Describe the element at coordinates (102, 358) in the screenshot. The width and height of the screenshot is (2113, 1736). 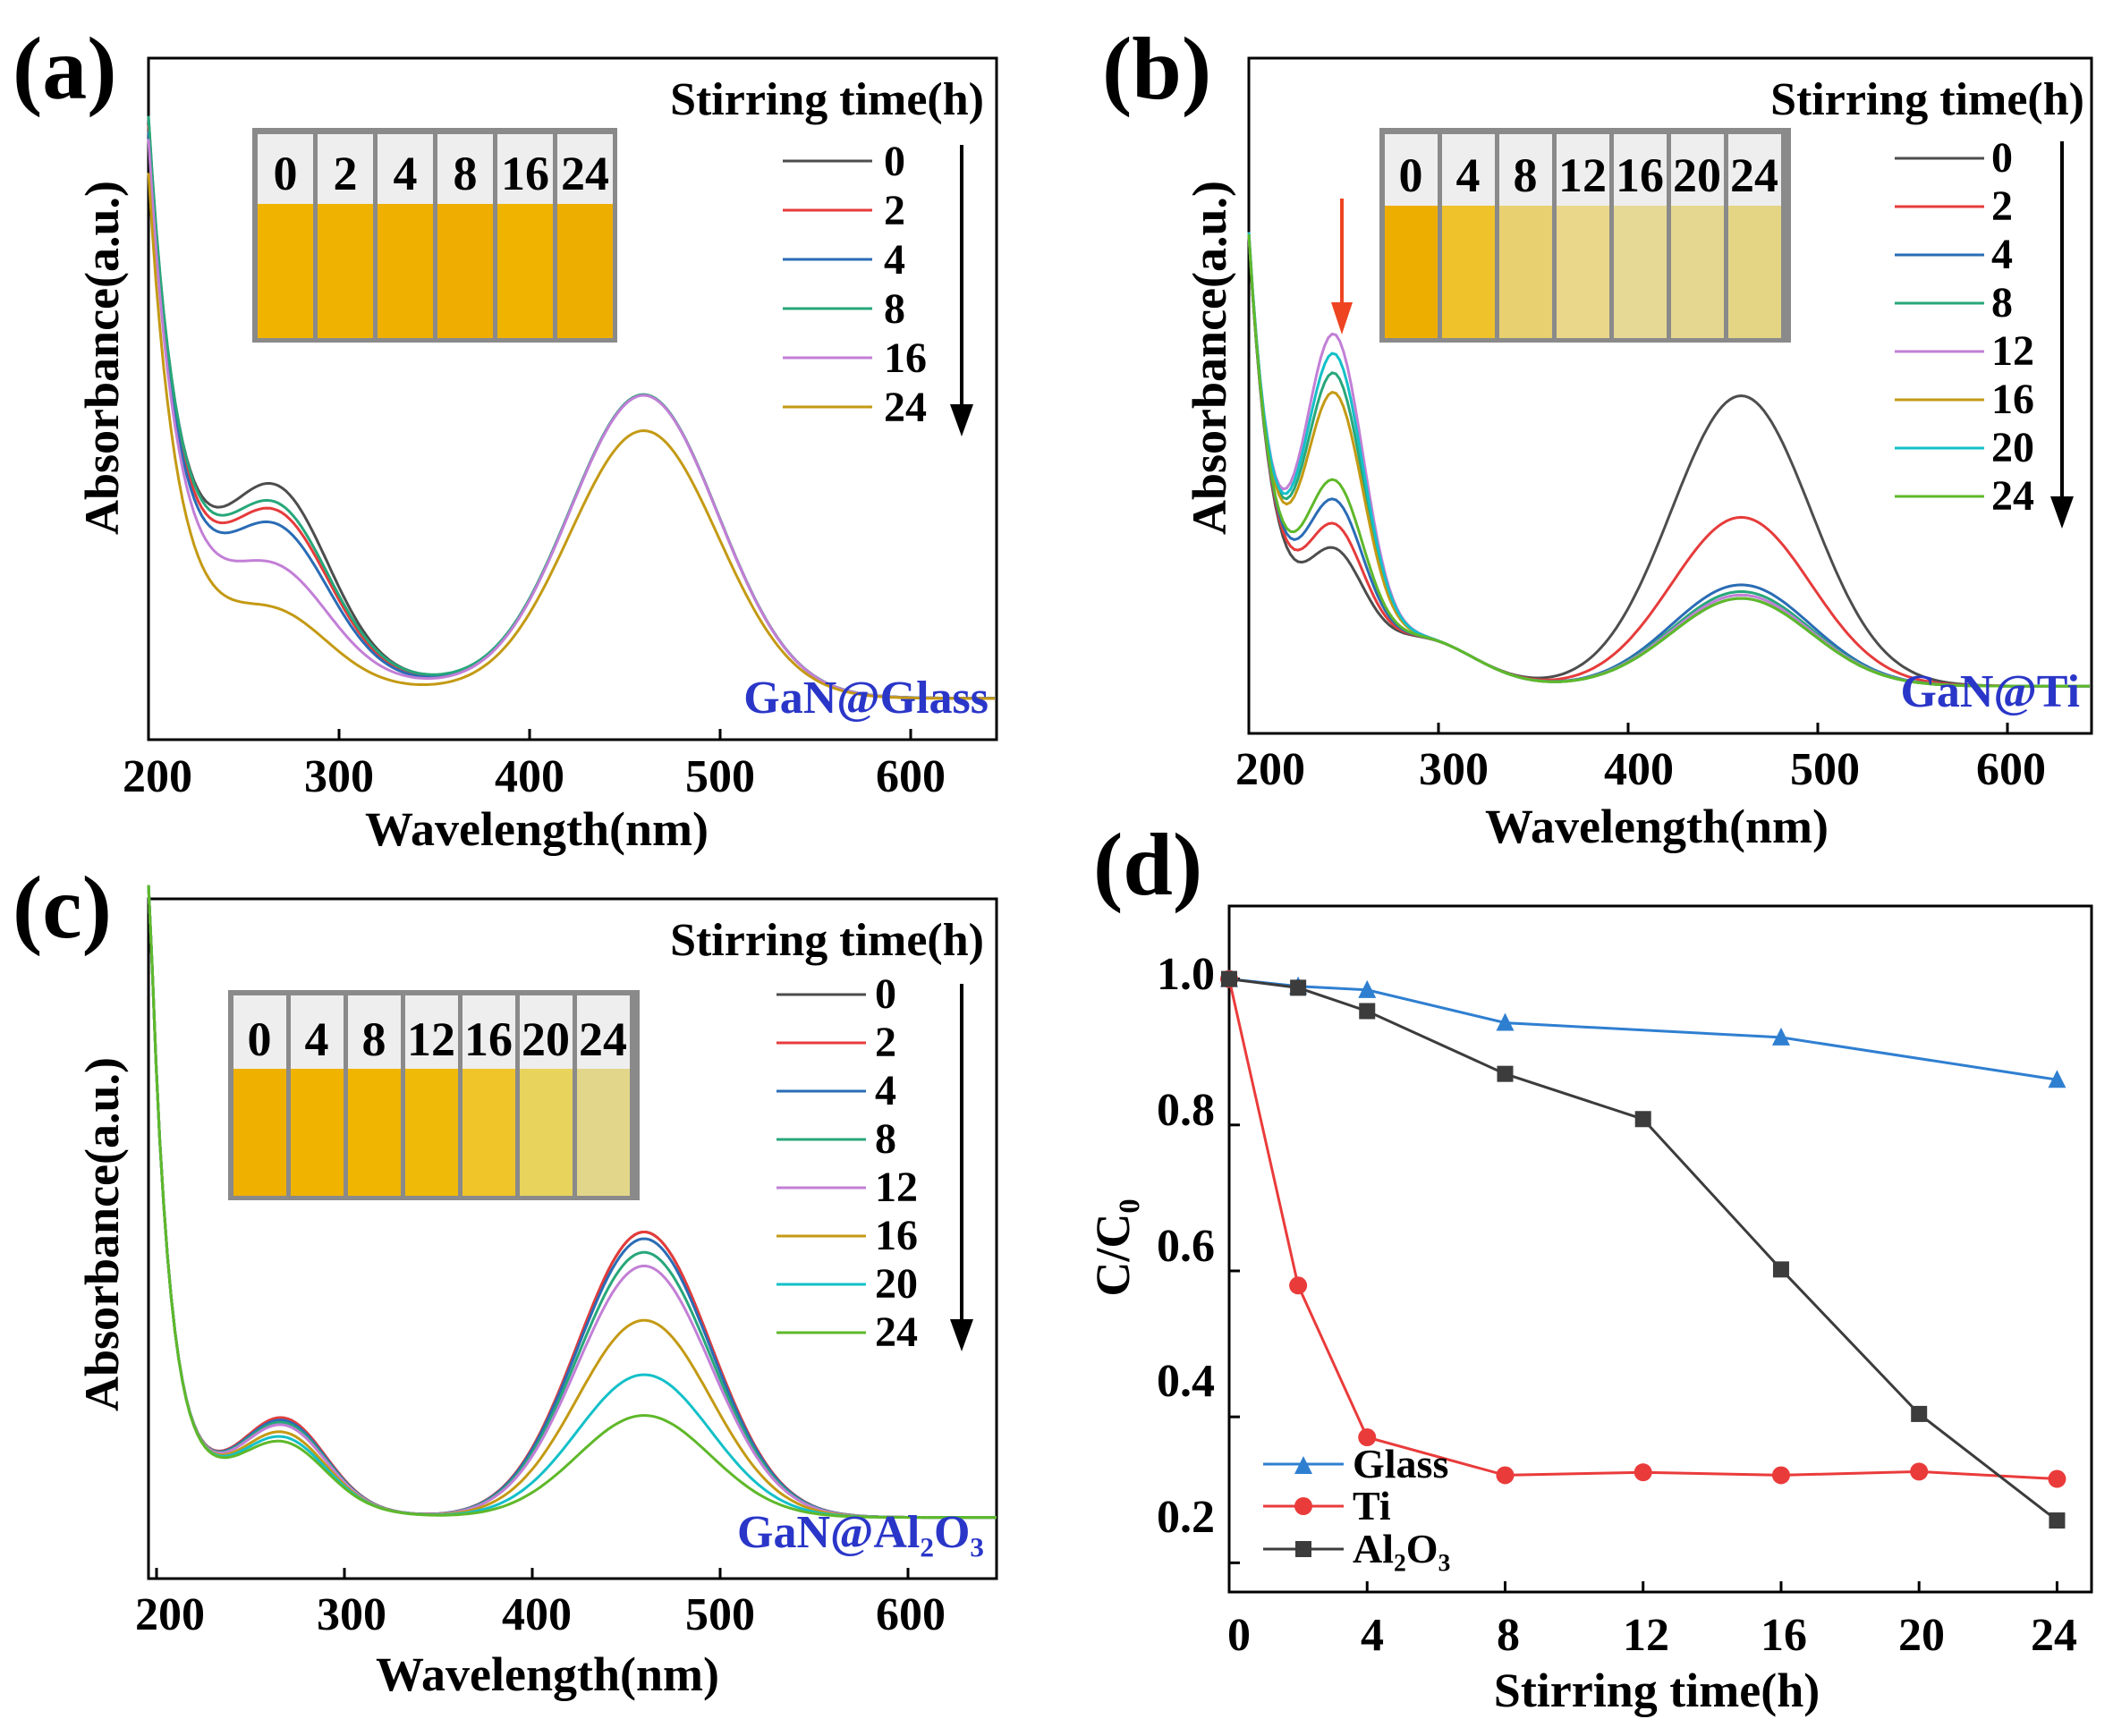
I see `panel-a-y-axis-label: Absorbance(a.u.)` at that location.